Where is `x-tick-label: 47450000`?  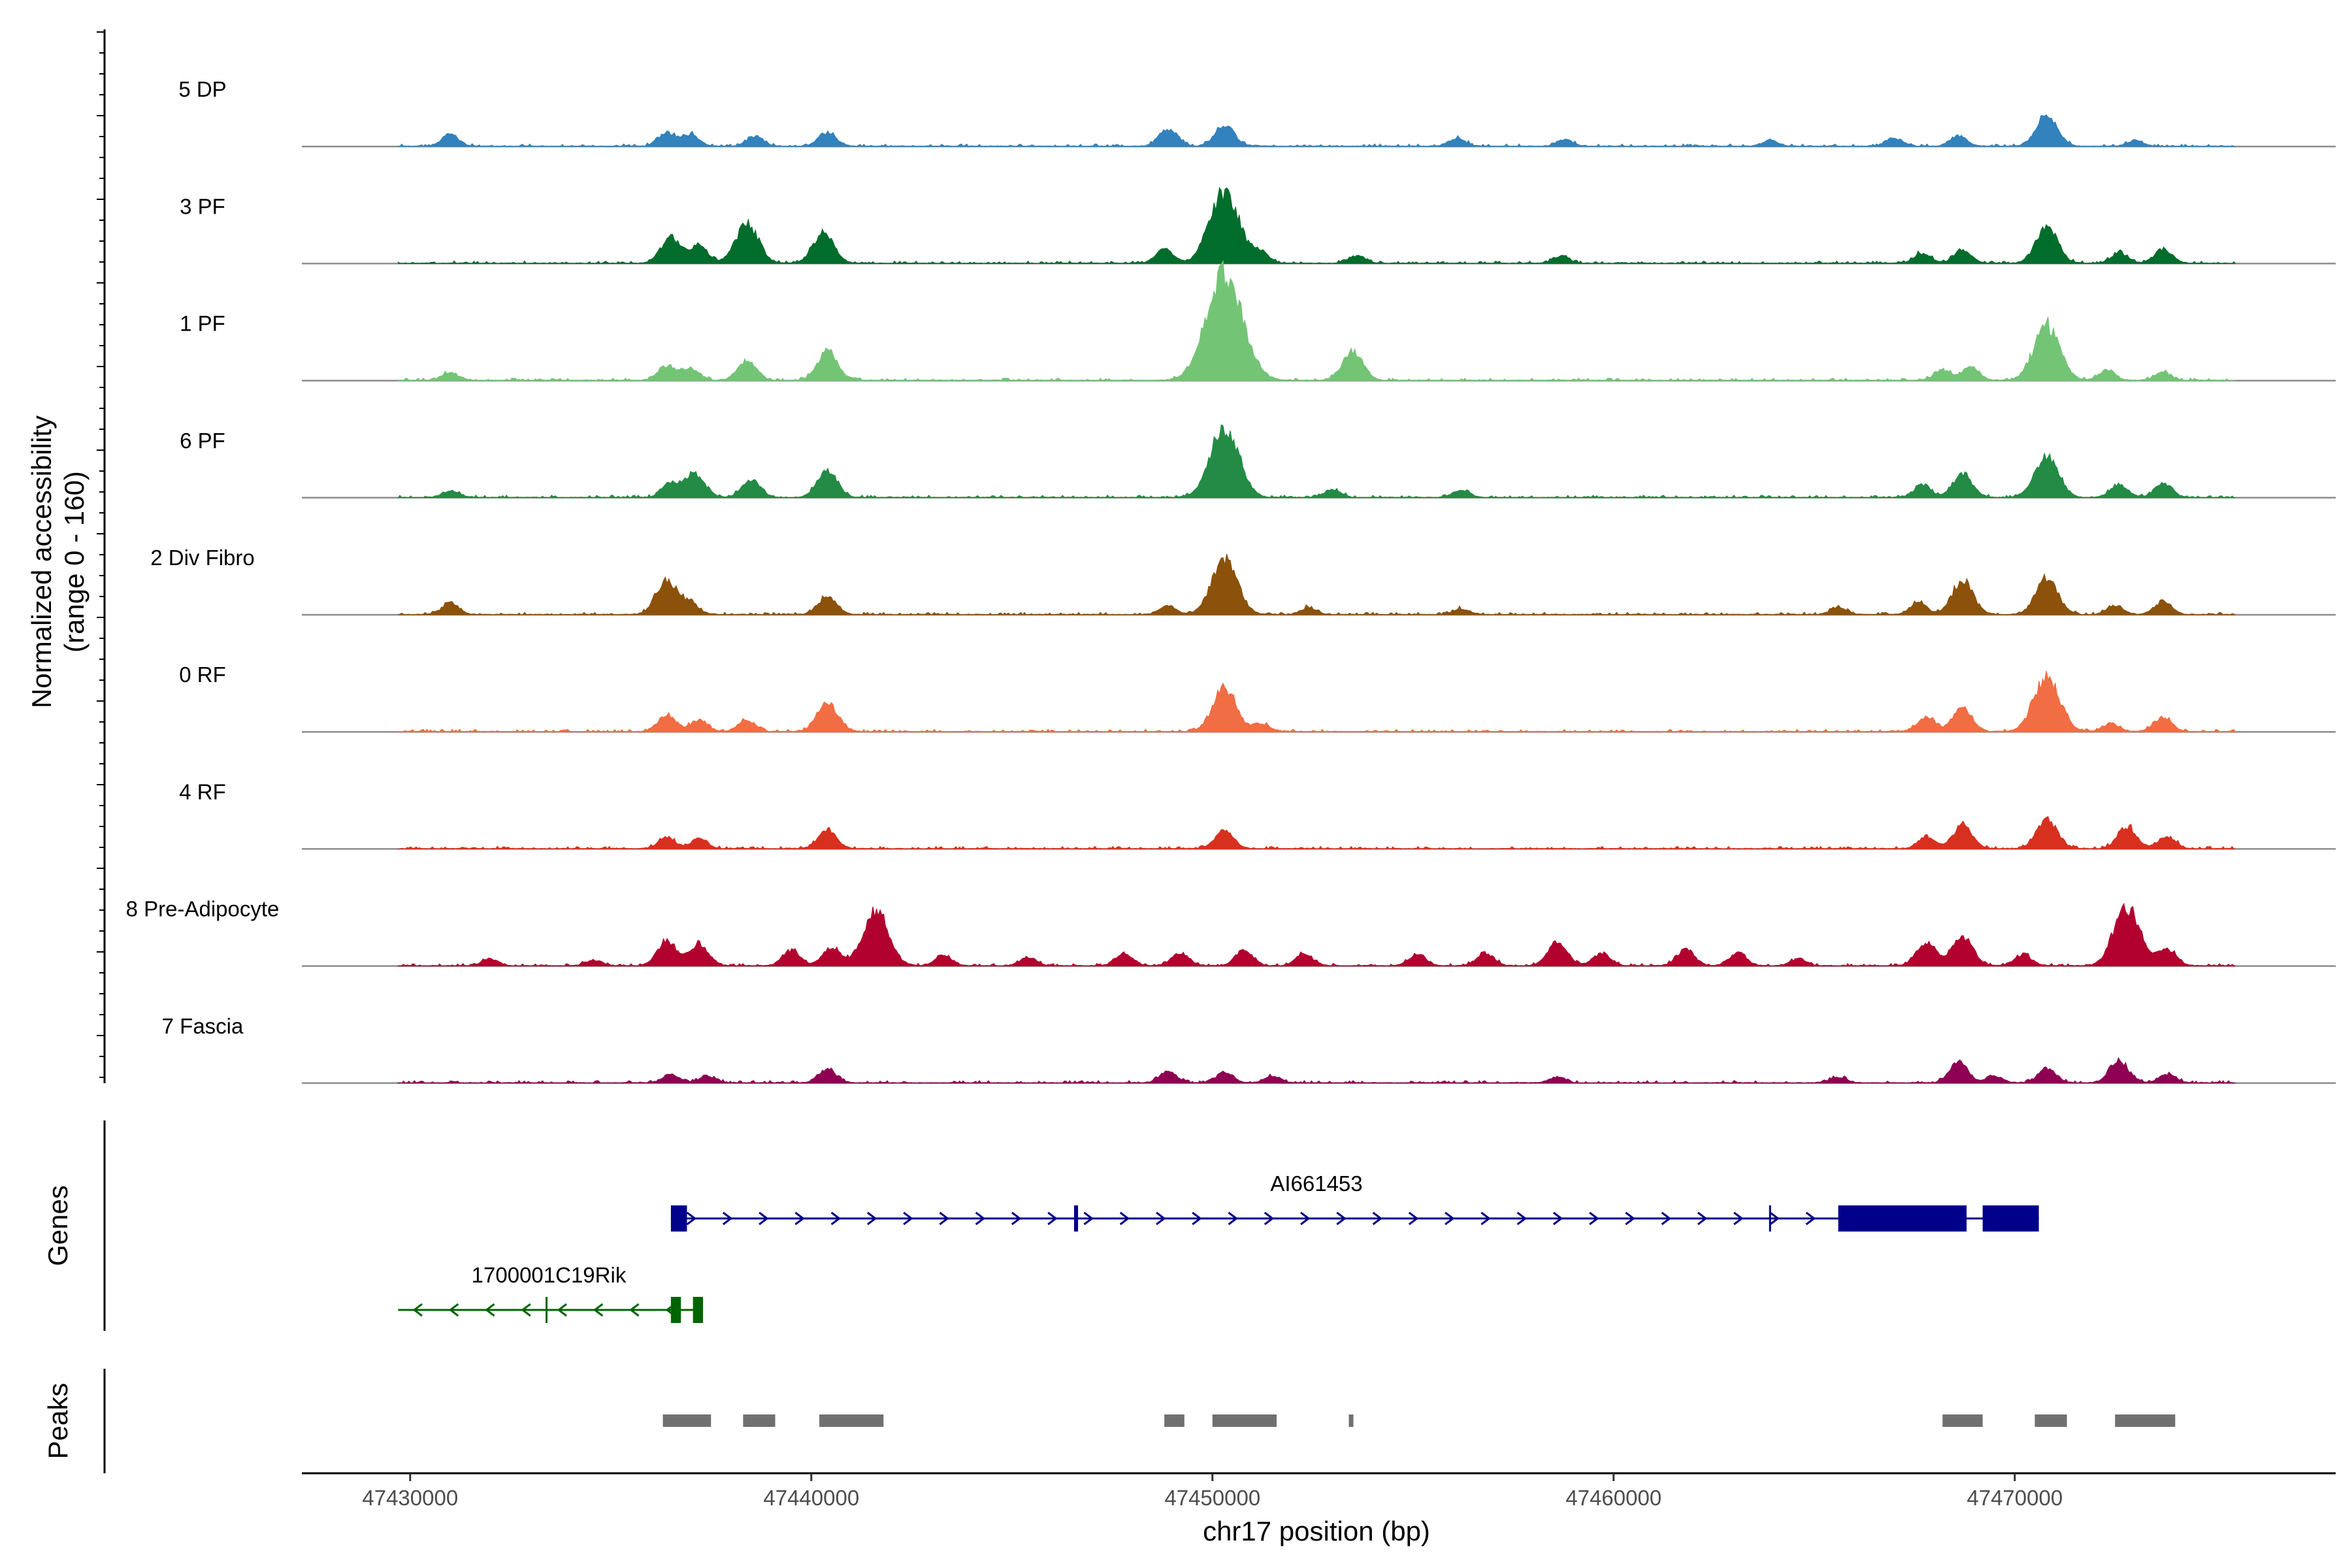 x-tick-label: 47450000 is located at coordinates (1212, 1498).